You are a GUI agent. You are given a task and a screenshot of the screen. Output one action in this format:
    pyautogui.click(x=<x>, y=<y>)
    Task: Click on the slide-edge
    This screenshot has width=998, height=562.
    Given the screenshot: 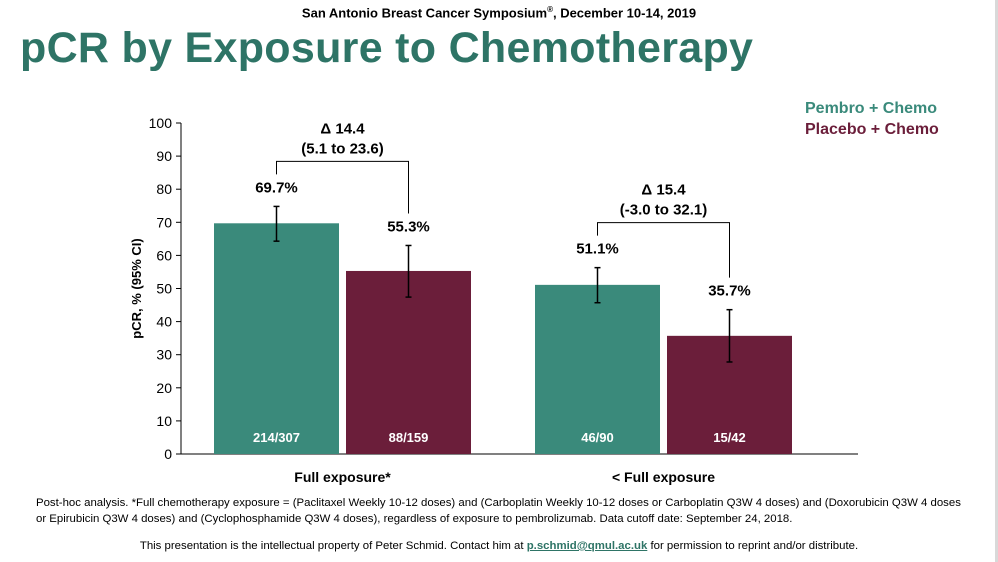 What is the action you would take?
    pyautogui.click(x=996, y=281)
    